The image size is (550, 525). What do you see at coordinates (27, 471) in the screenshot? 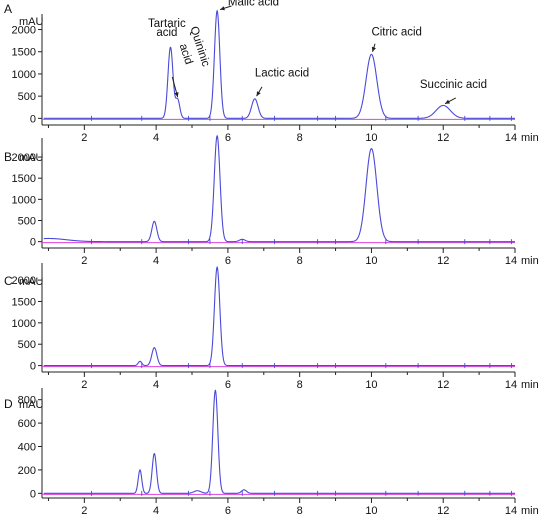
I see `y-tick-label: 200` at bounding box center [27, 471].